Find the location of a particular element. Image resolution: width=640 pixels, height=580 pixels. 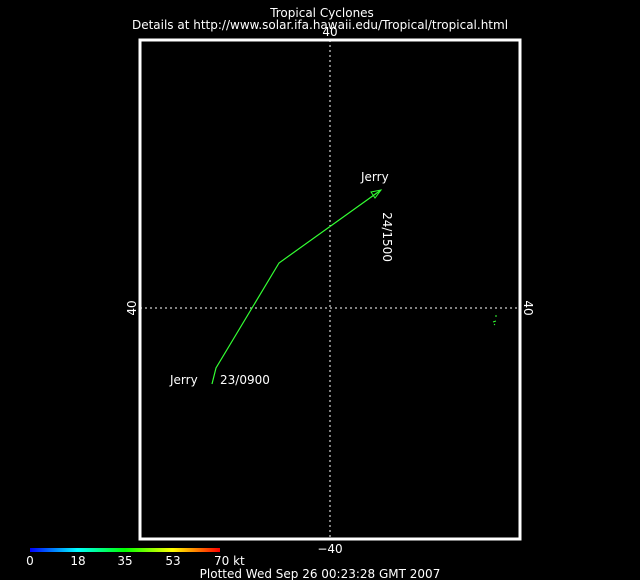

legend-label-0: 0 is located at coordinates (30, 561).